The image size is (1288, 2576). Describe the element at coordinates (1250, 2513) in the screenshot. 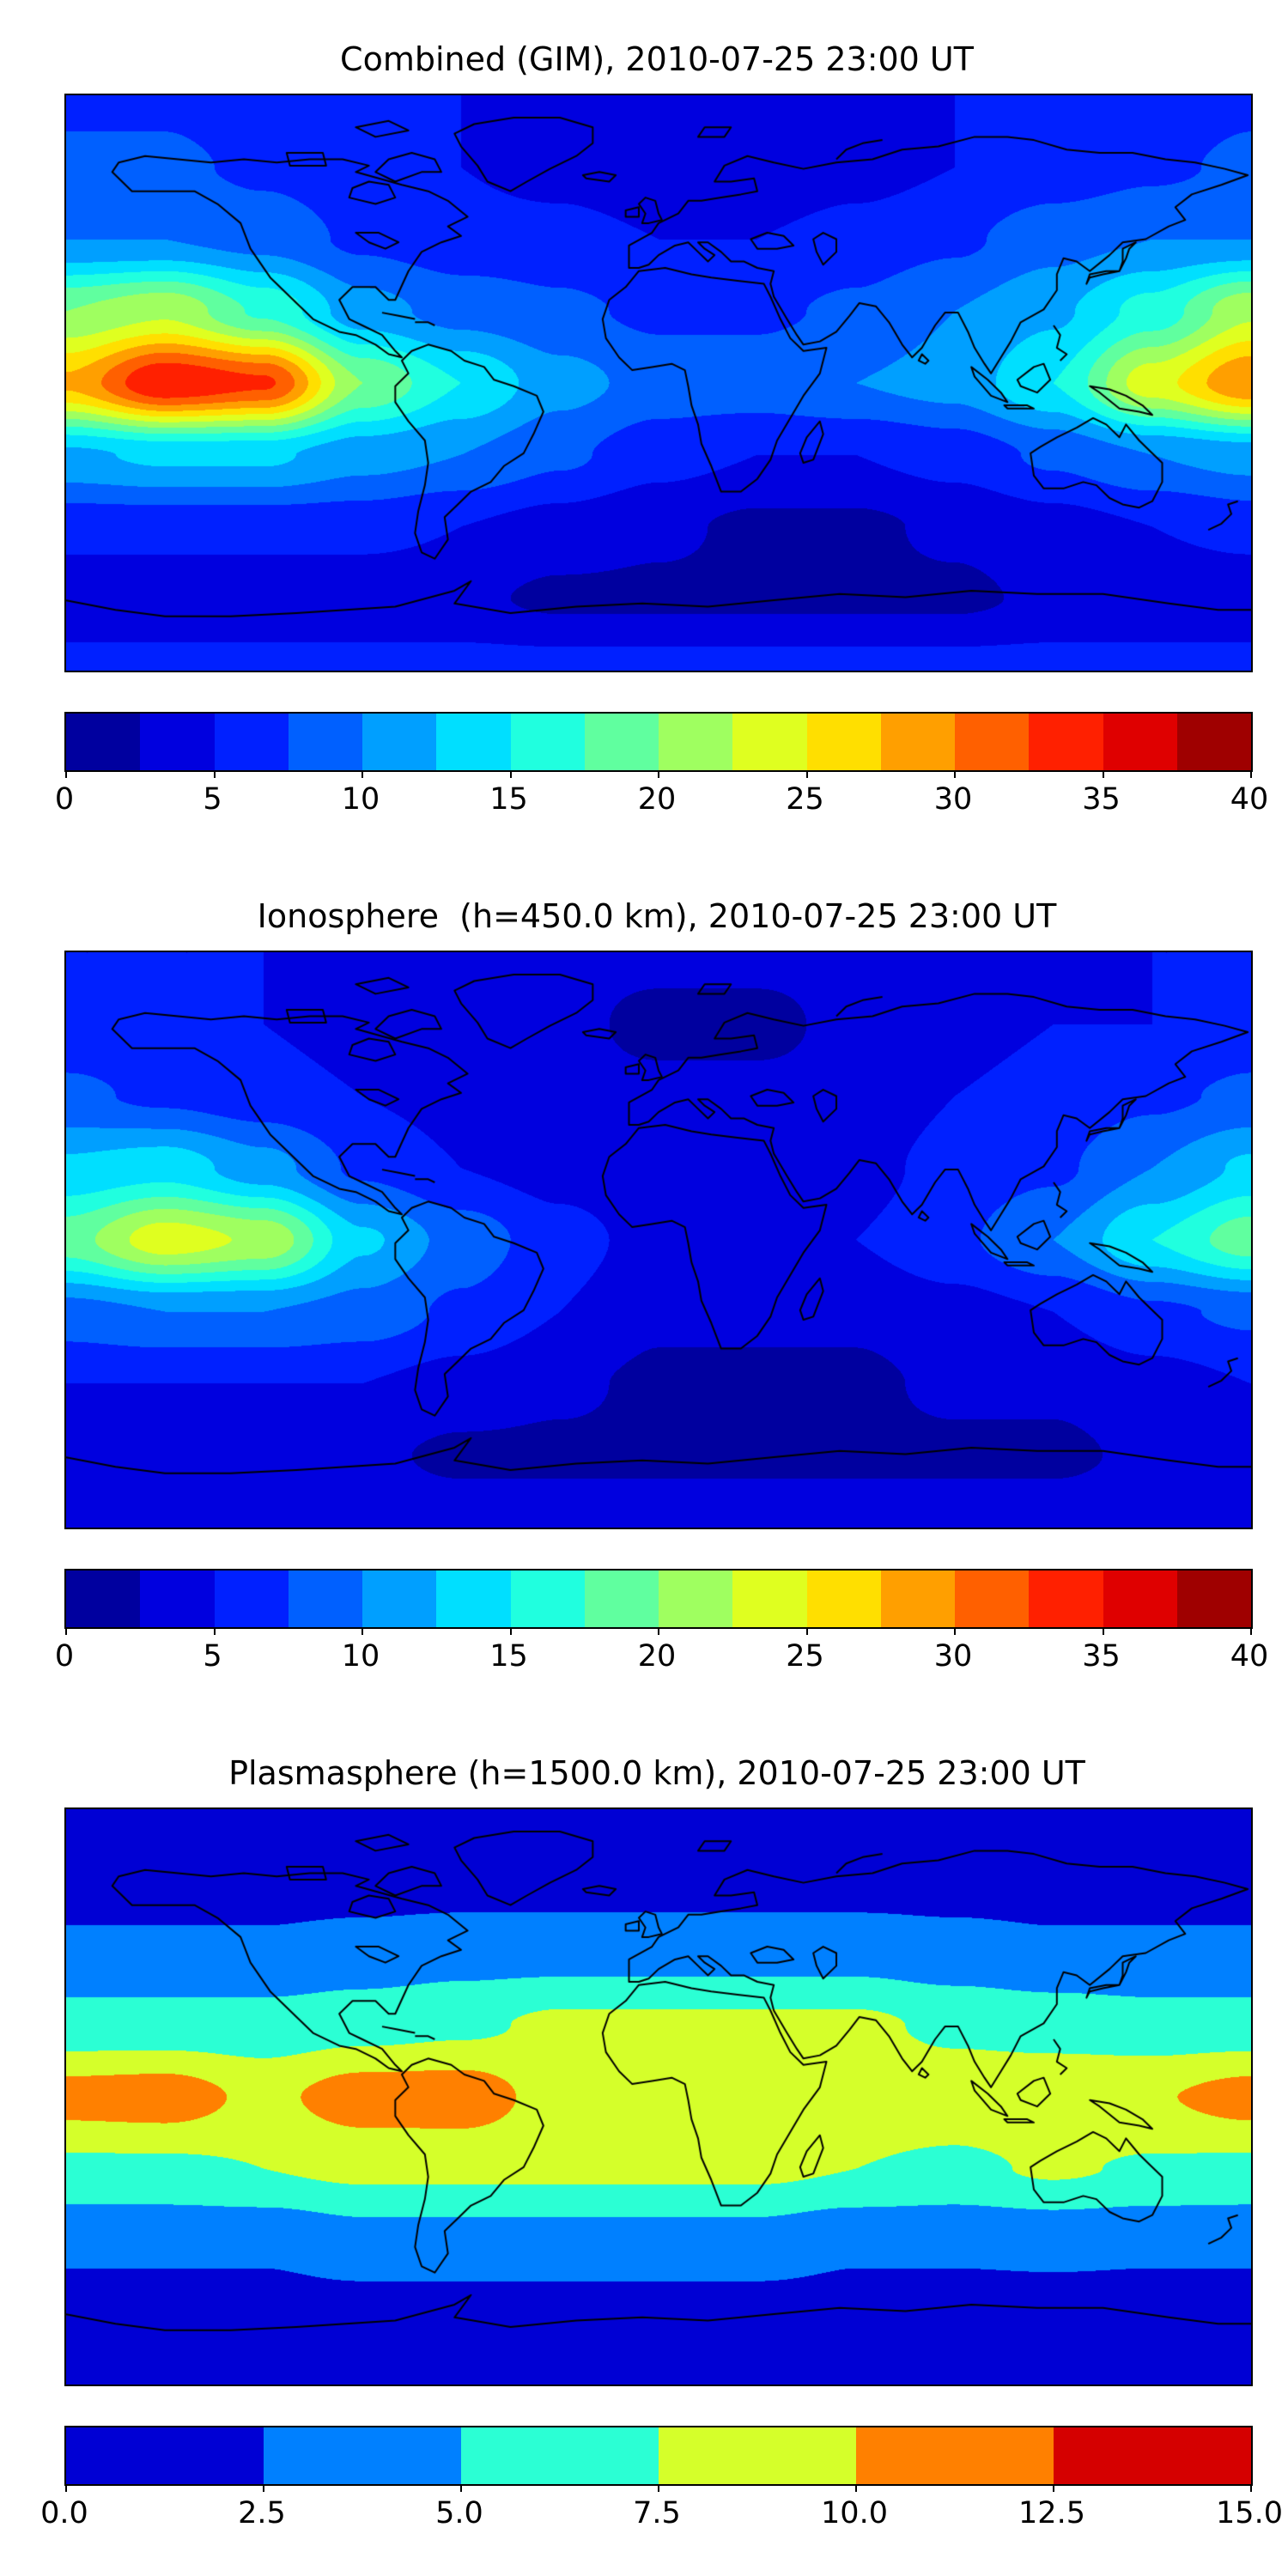

I see `tick-label: 15.0` at that location.